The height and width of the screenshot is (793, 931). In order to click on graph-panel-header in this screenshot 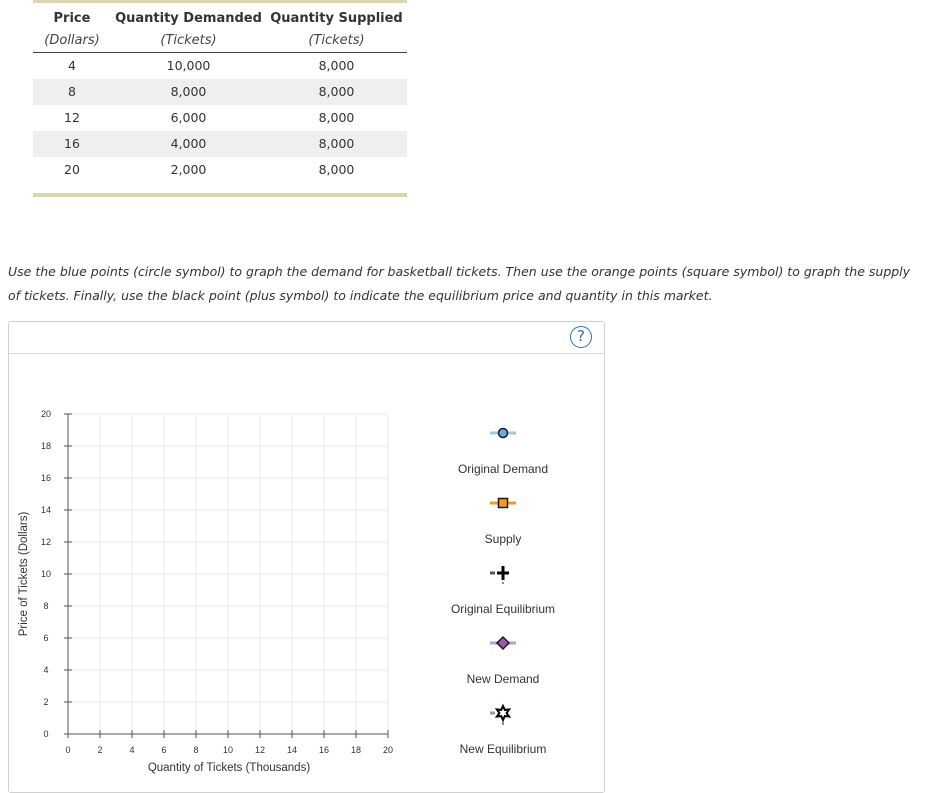, I will do `click(306, 338)`.